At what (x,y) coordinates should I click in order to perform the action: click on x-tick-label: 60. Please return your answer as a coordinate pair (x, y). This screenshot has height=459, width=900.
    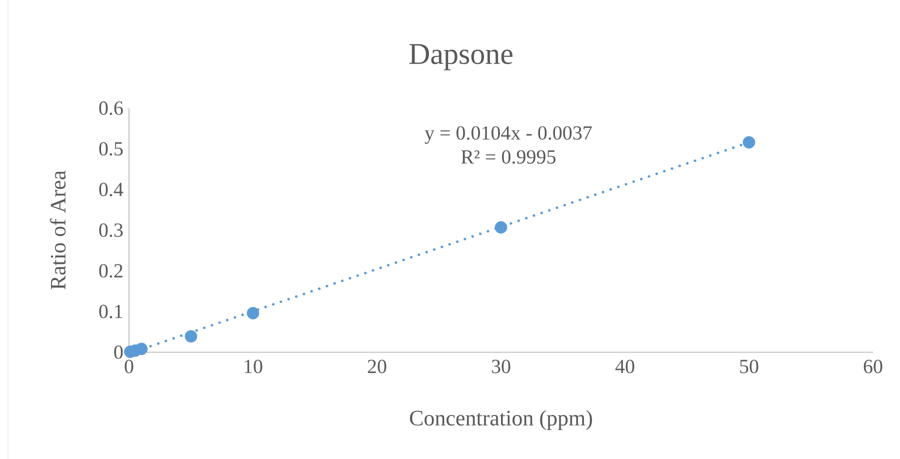
    Looking at the image, I should click on (873, 367).